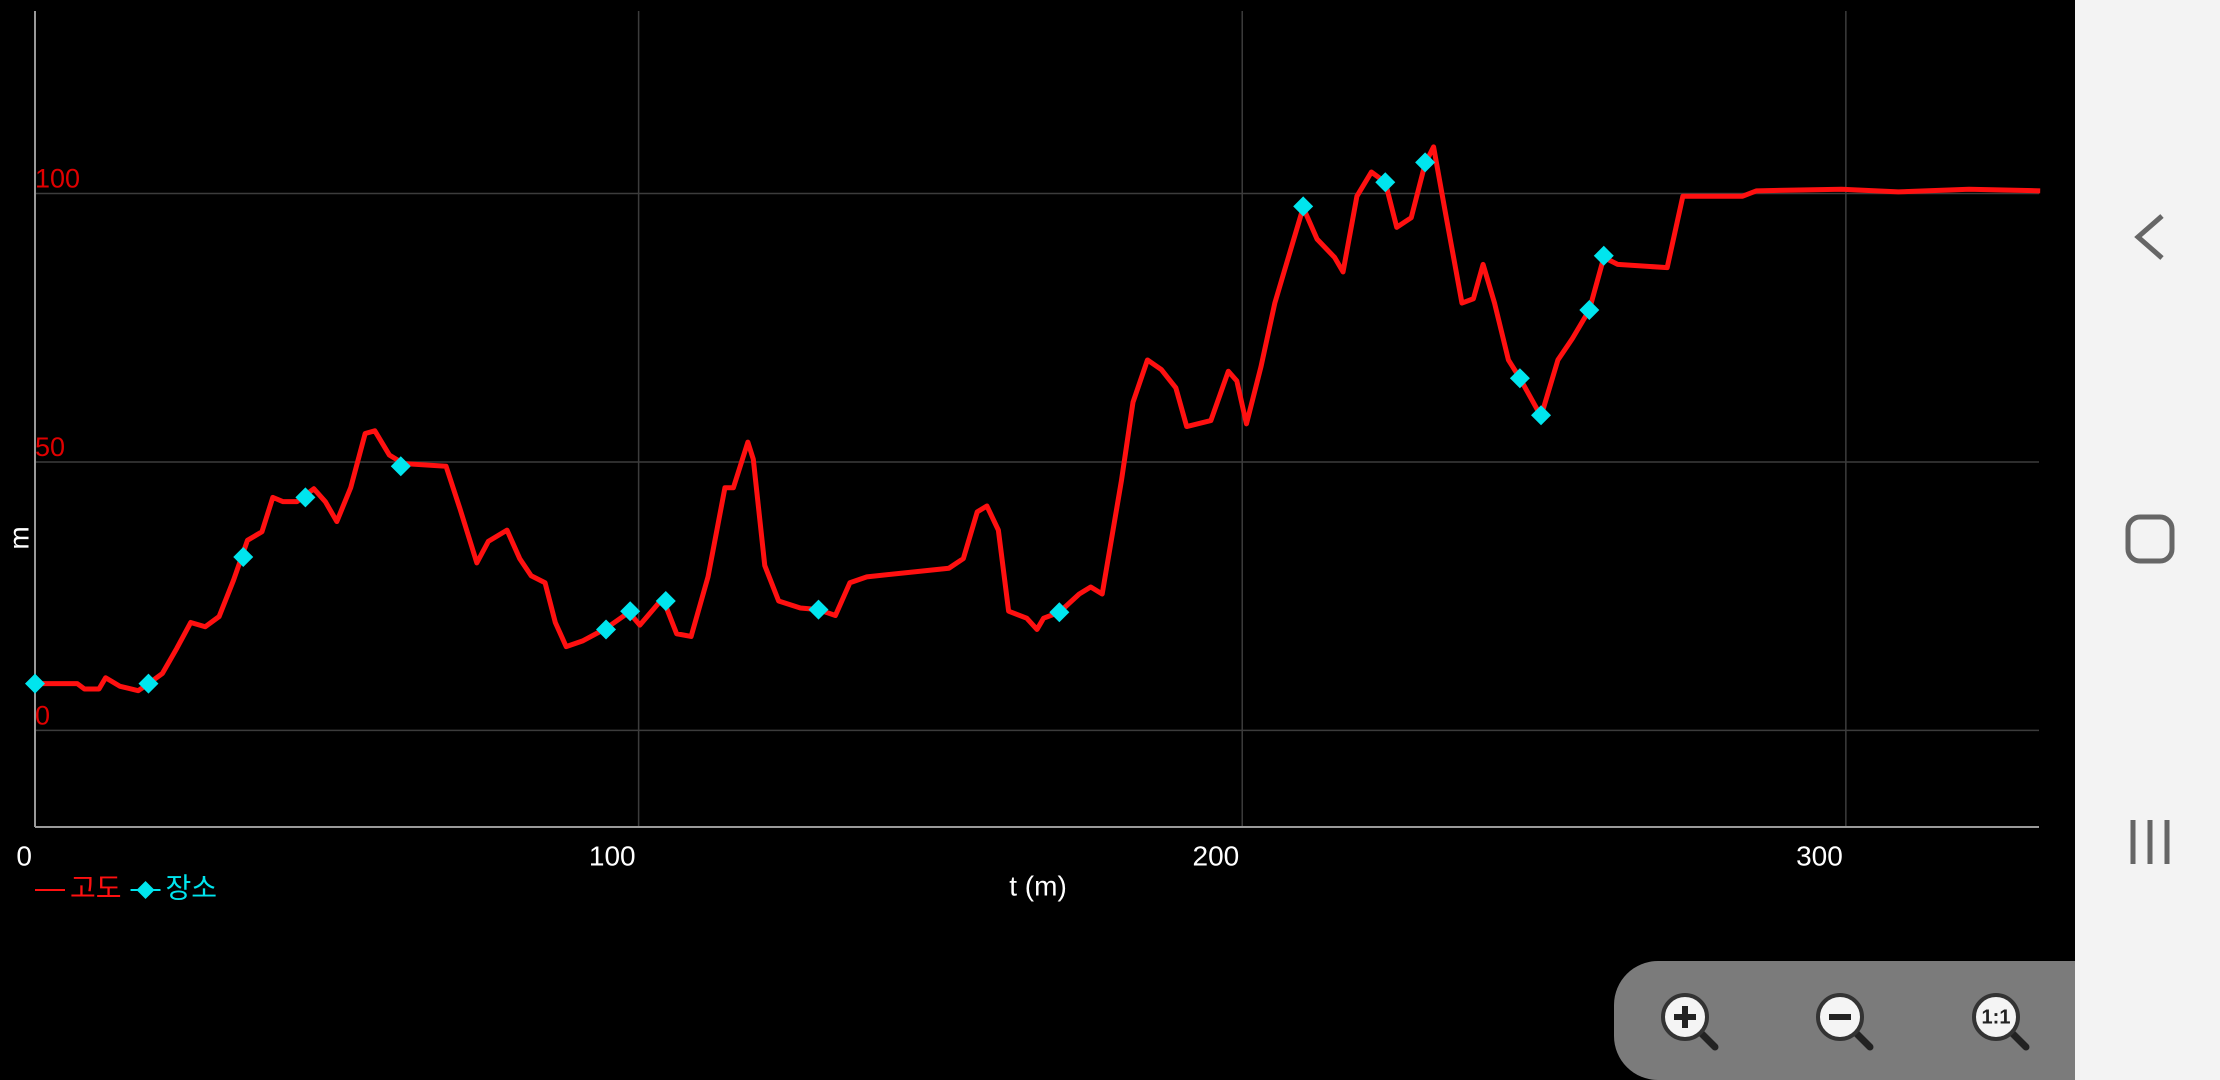 The height and width of the screenshot is (1080, 2220). I want to click on zoom-reset-label: 1:1, so click(1996, 1017).